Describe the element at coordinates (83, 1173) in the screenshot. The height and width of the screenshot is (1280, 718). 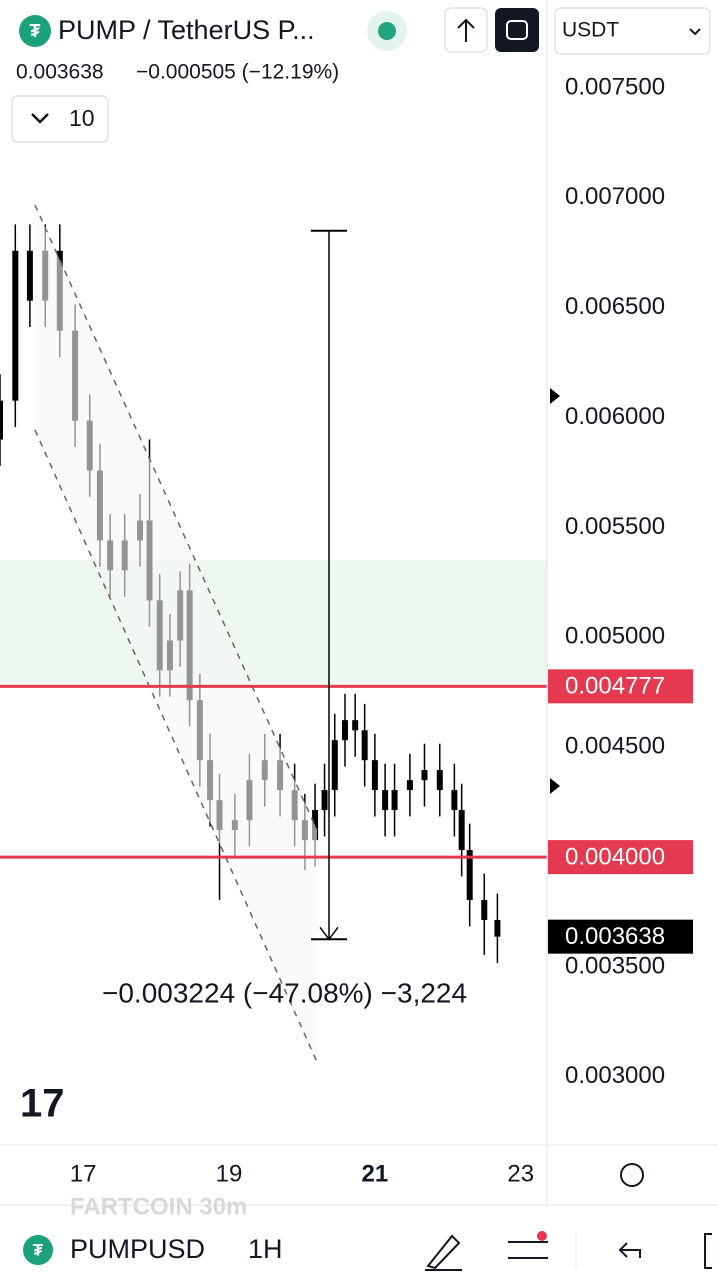
I see `x-tick-label: 17` at that location.